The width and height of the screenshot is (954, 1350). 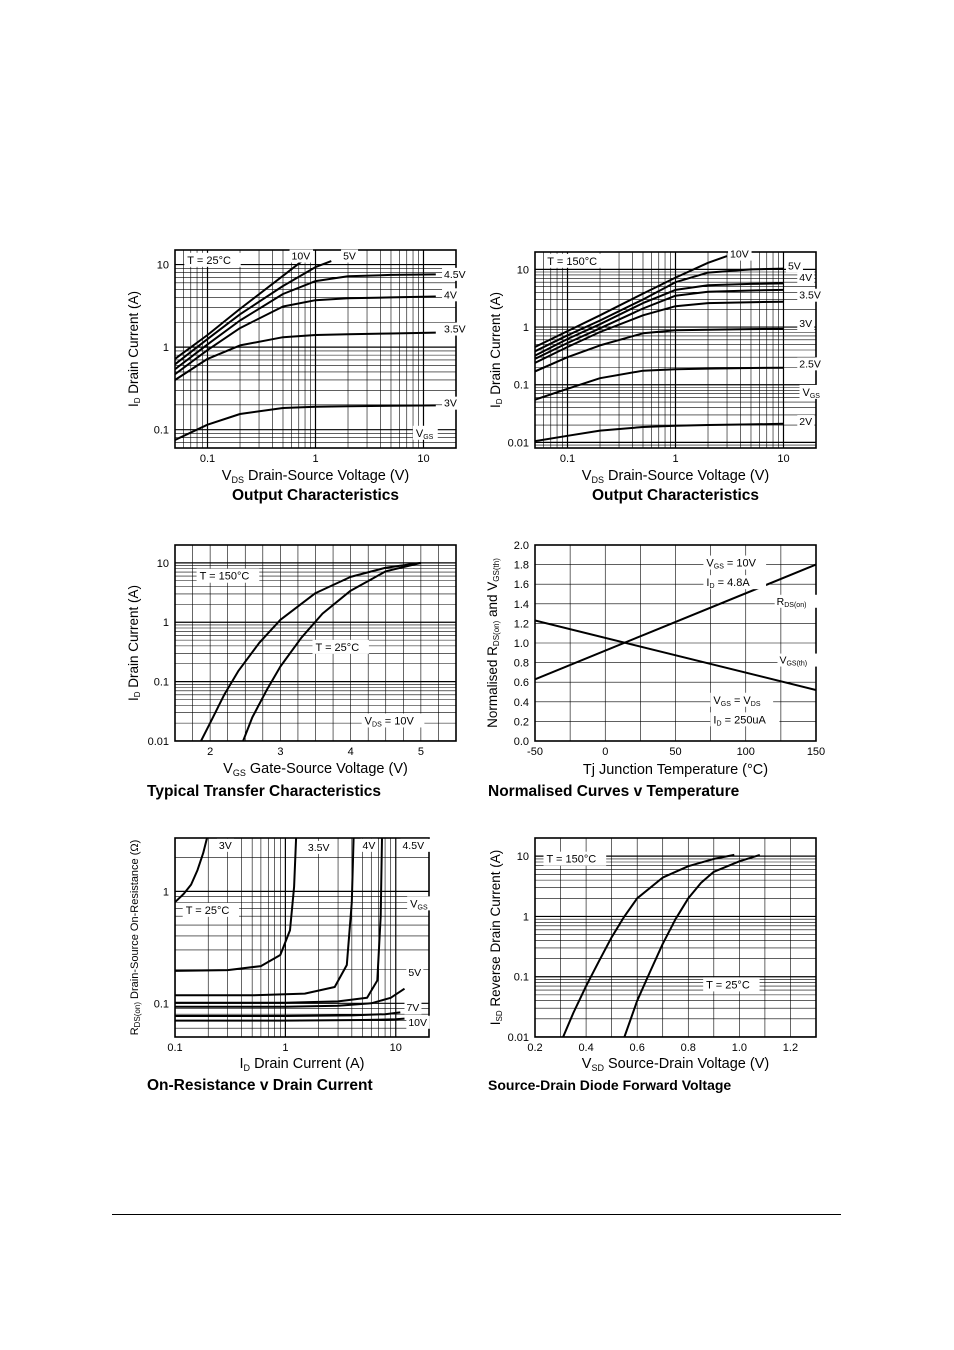 What do you see at coordinates (675, 752) in the screenshot?
I see `x-tick-label: 50` at bounding box center [675, 752].